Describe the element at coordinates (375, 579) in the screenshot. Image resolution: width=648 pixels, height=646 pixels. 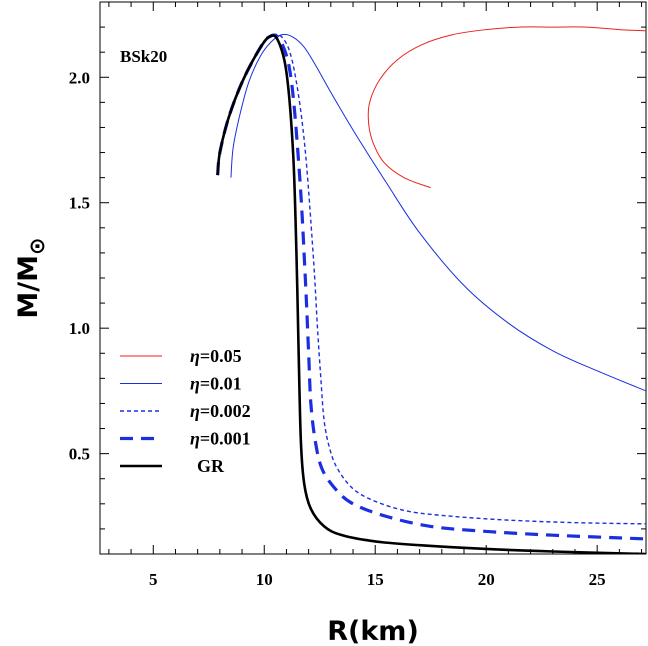
I see `x-tick-label: 15` at that location.